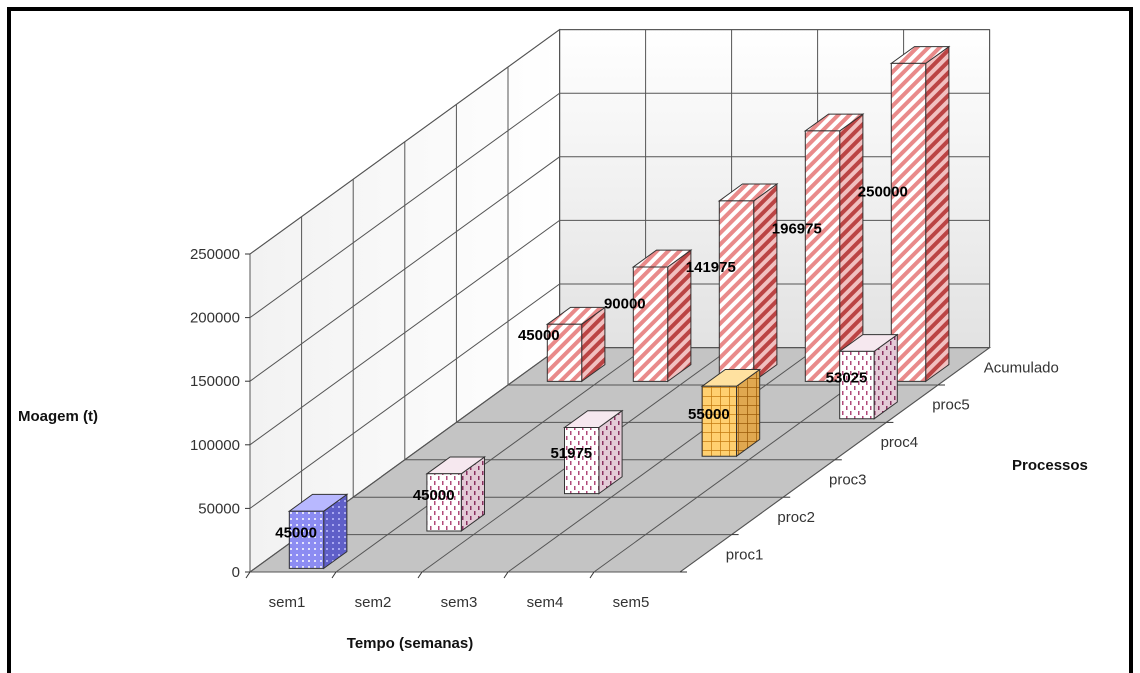 The image size is (1140, 673). I want to click on x-tick-label: sem2, so click(373, 602).